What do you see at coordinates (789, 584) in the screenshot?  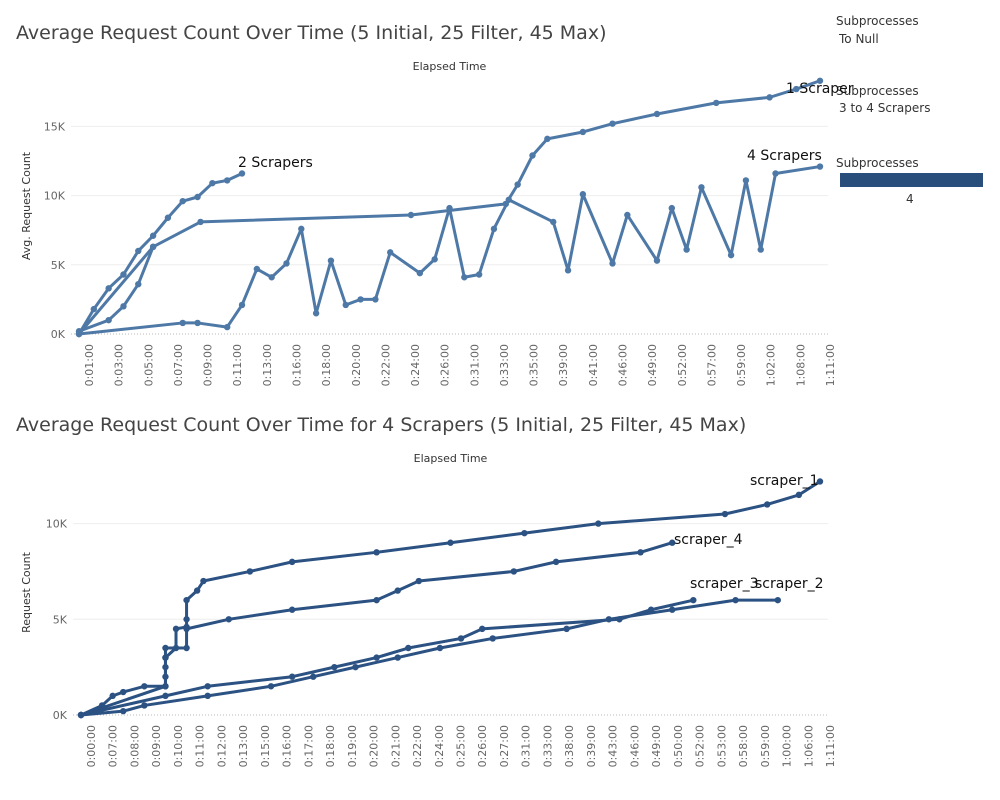 I see `chart2-annotation-scraper_2: scraper_2` at bounding box center [789, 584].